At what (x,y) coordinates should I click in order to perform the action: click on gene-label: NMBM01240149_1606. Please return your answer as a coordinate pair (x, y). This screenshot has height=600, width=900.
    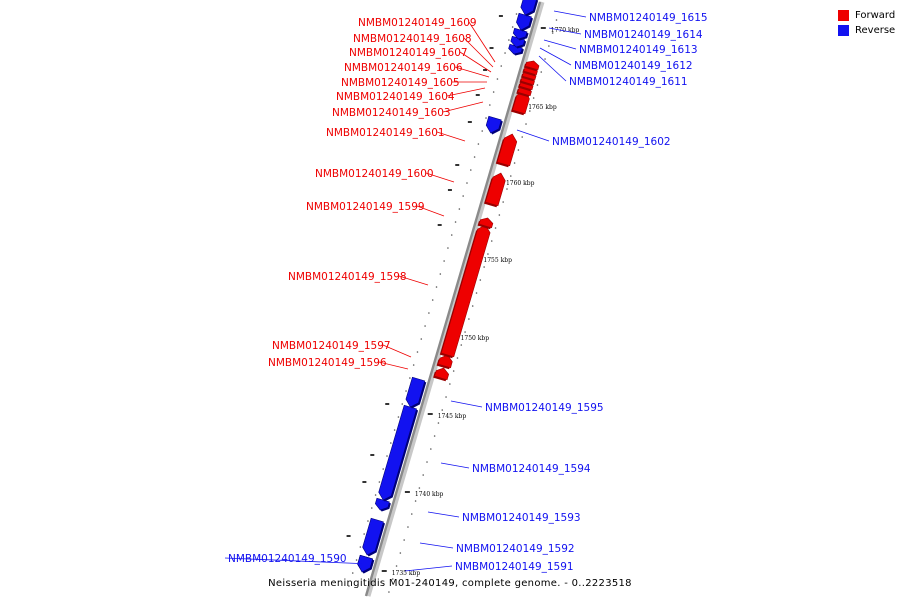
    Looking at the image, I should click on (403, 68).